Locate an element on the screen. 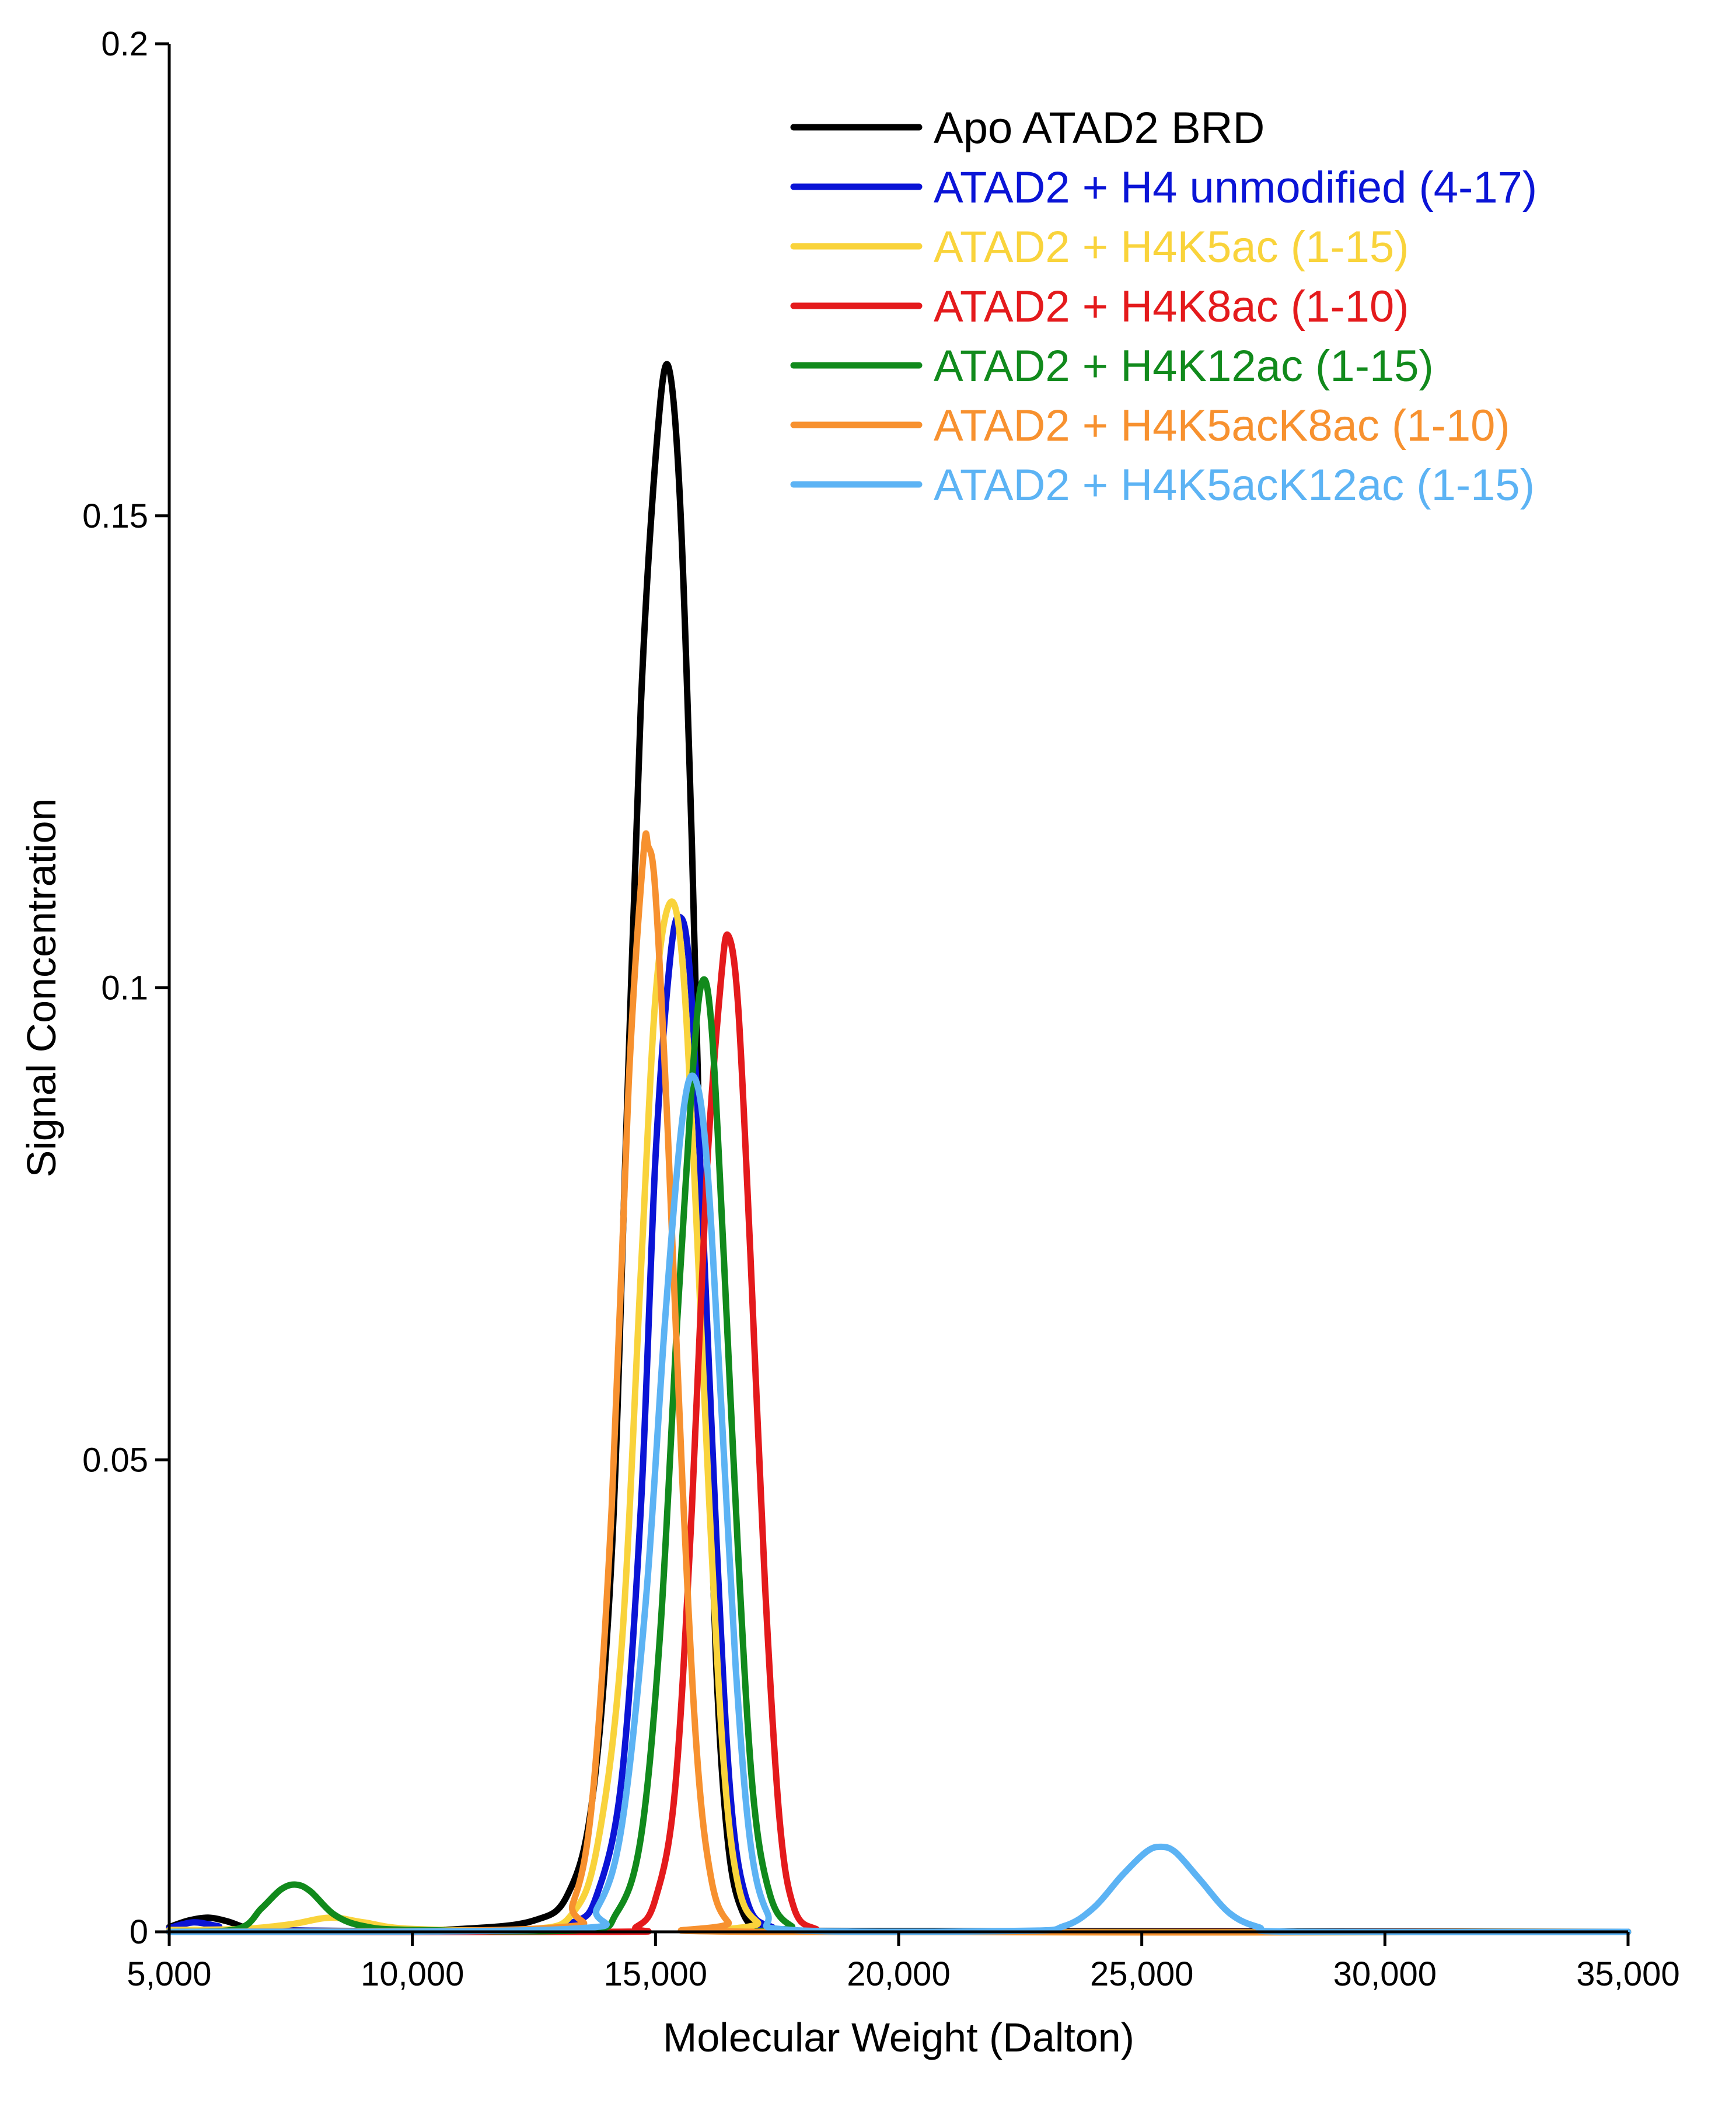 The image size is (1736, 2104). legend-label: Apo ATAD2 BRD is located at coordinates (1099, 128).